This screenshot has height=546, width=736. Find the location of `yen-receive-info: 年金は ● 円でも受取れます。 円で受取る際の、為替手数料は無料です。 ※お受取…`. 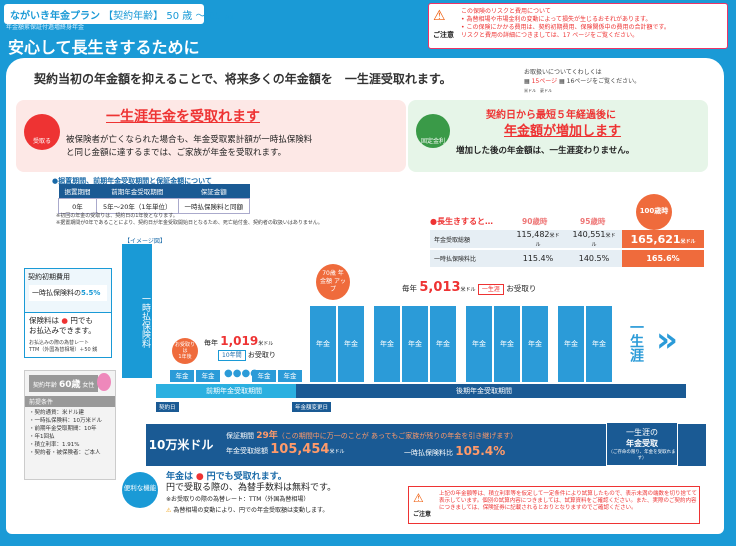

yen-receive-info: 年金は ● 円でも受取れます。 円で受取る際の、為替手数料は無料です。 ※お受取… is located at coordinates (251, 494).